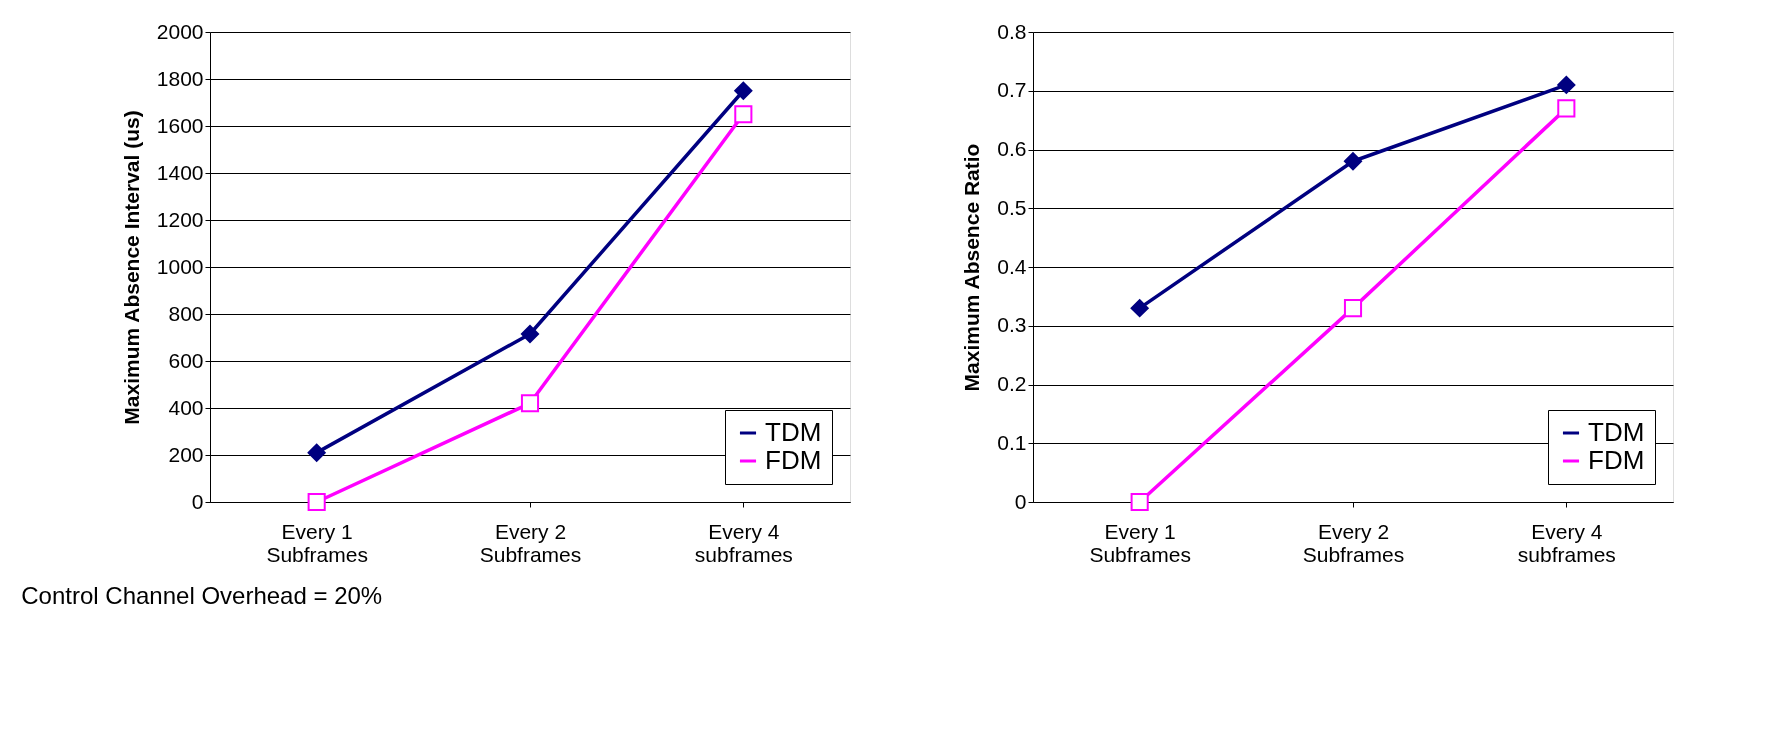 The image size is (1766, 755). What do you see at coordinates (180, 31) in the screenshot?
I see `y-tick-label: 2000` at bounding box center [180, 31].